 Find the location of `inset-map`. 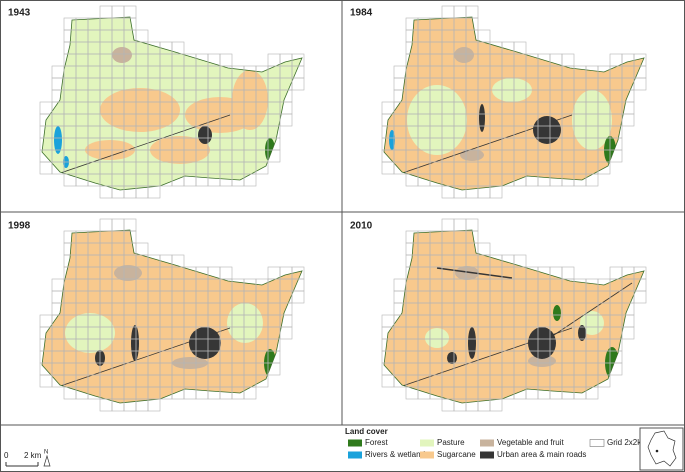

inset-map is located at coordinates (661, 449).